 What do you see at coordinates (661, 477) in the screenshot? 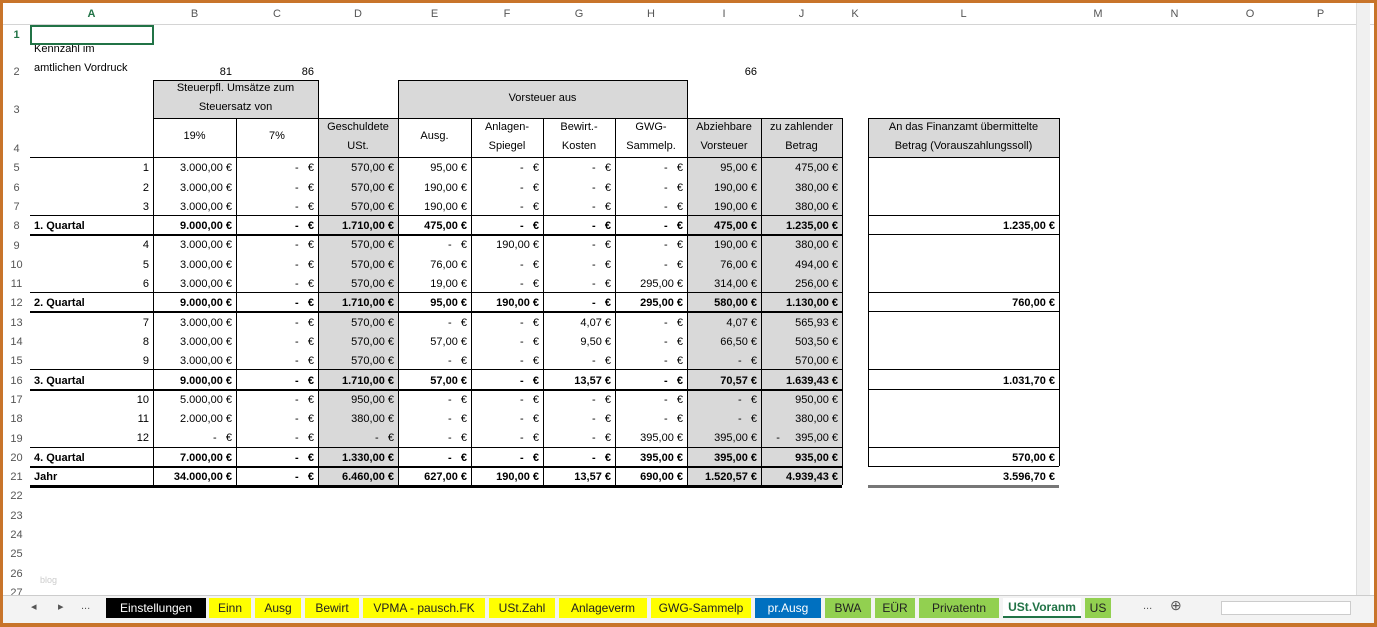
I see `cell-h21: 690,00 €` at bounding box center [661, 477].